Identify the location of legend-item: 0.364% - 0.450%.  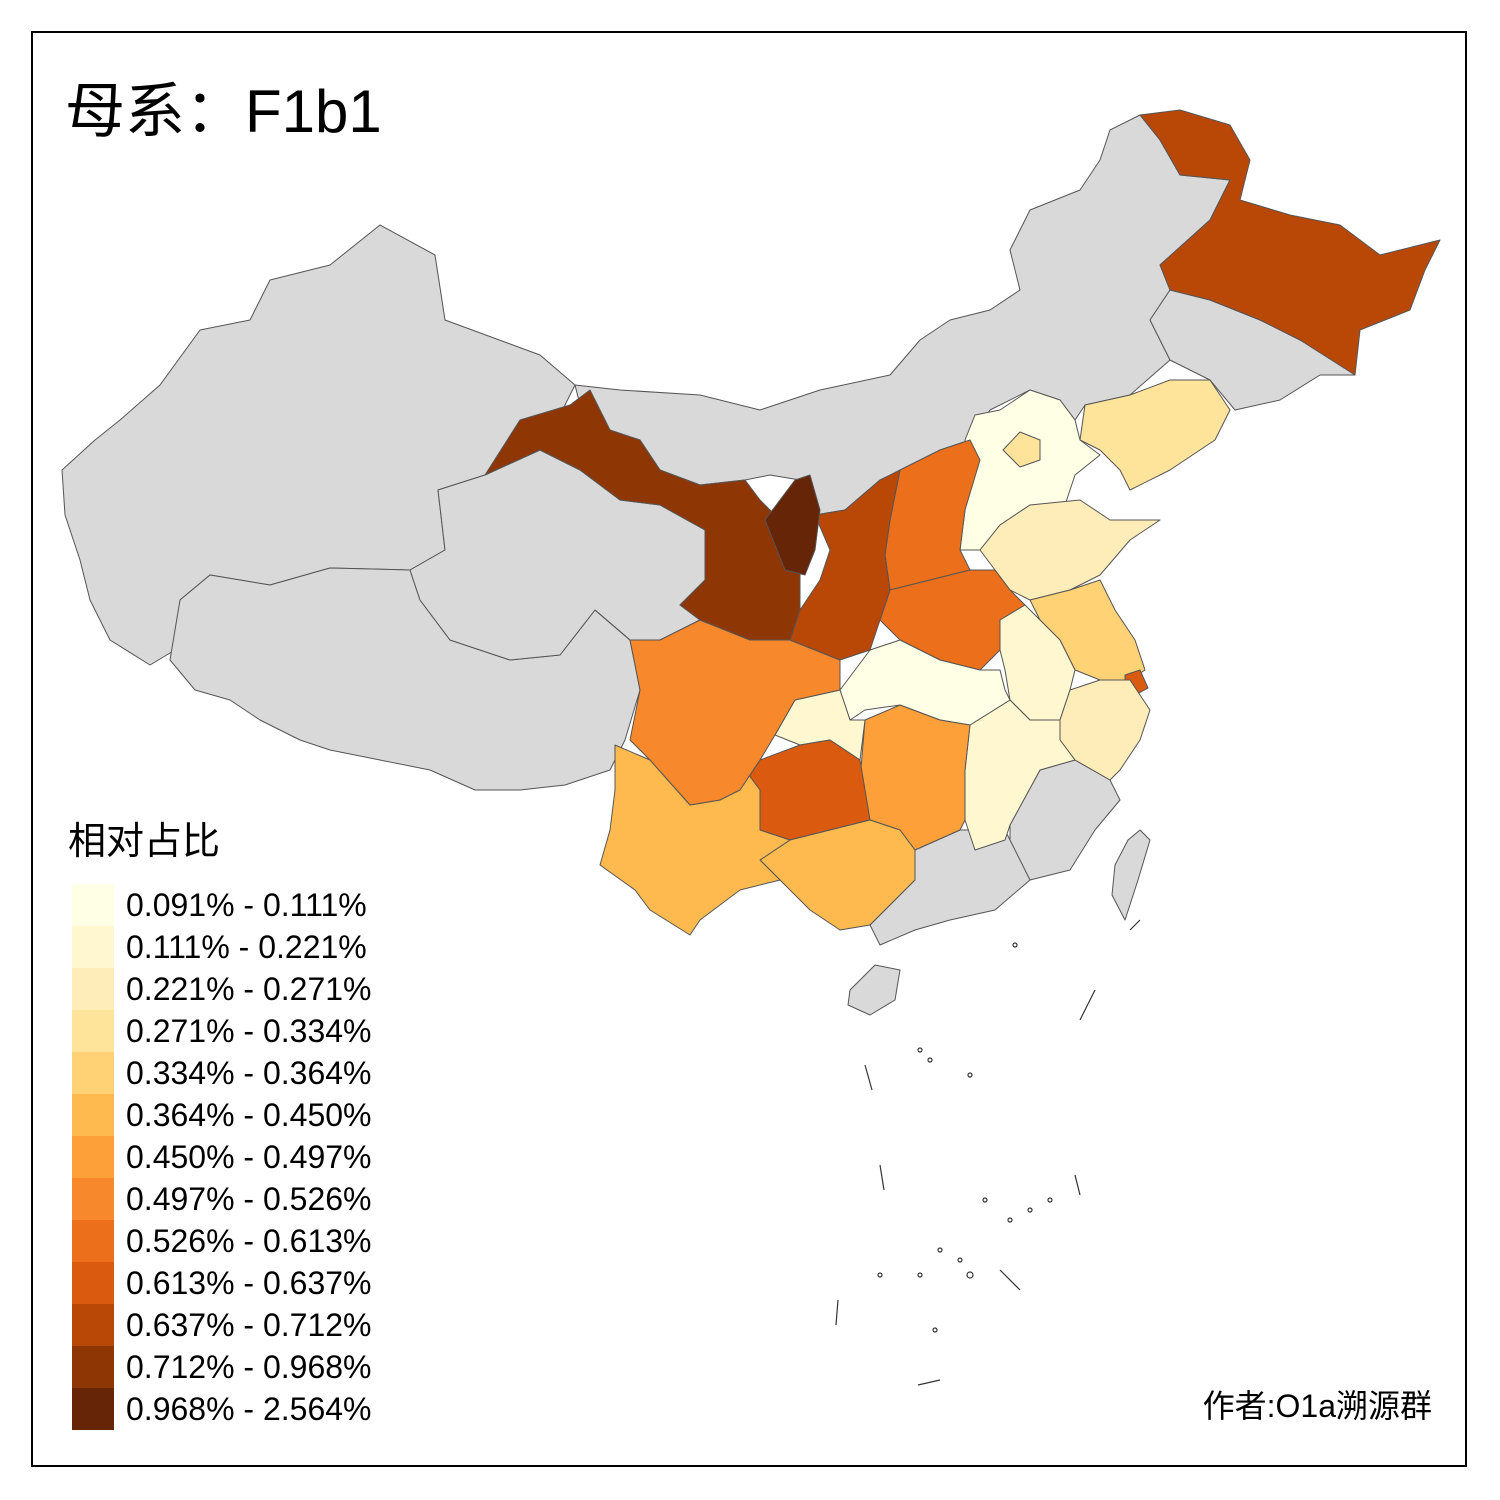
(222, 1115).